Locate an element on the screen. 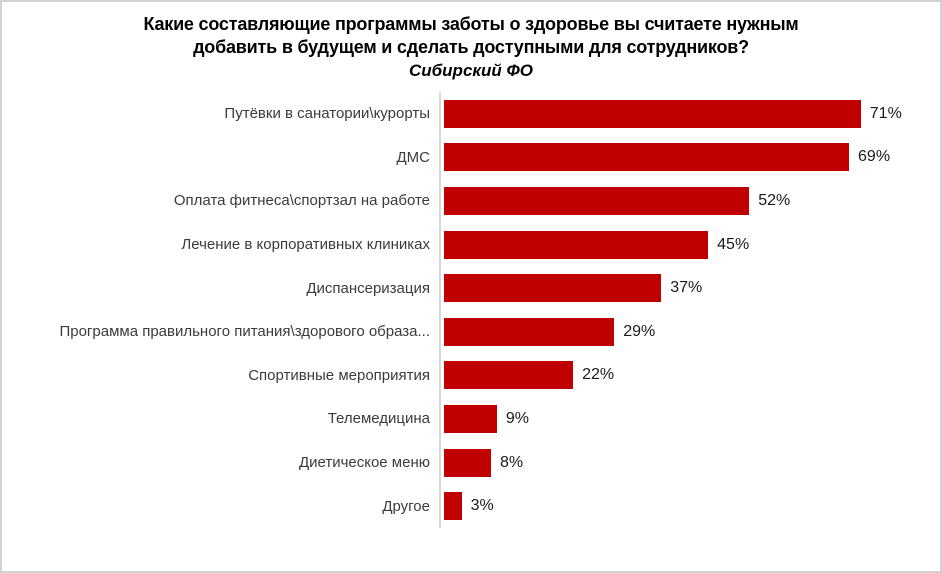 The width and height of the screenshot is (942, 573). bar-row: Диспансеризация 37% is located at coordinates (471, 288).